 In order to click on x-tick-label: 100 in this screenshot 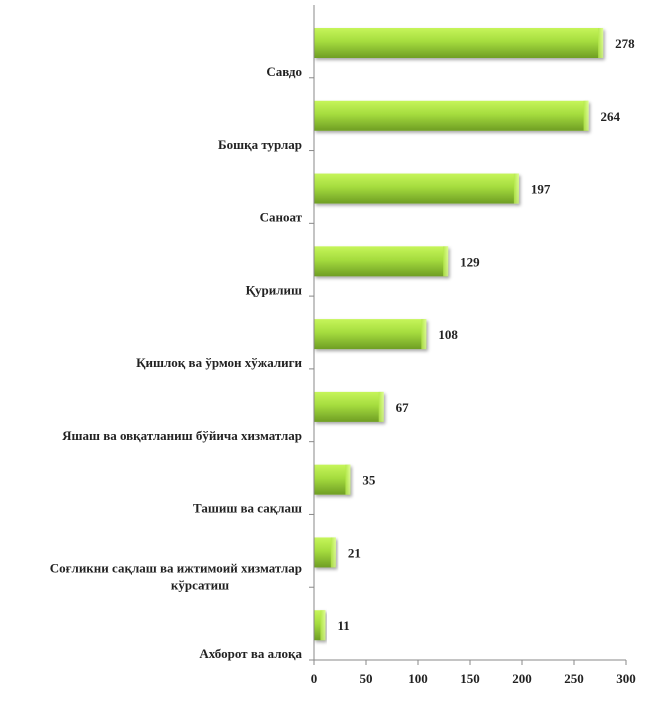, I will do `click(418, 678)`.